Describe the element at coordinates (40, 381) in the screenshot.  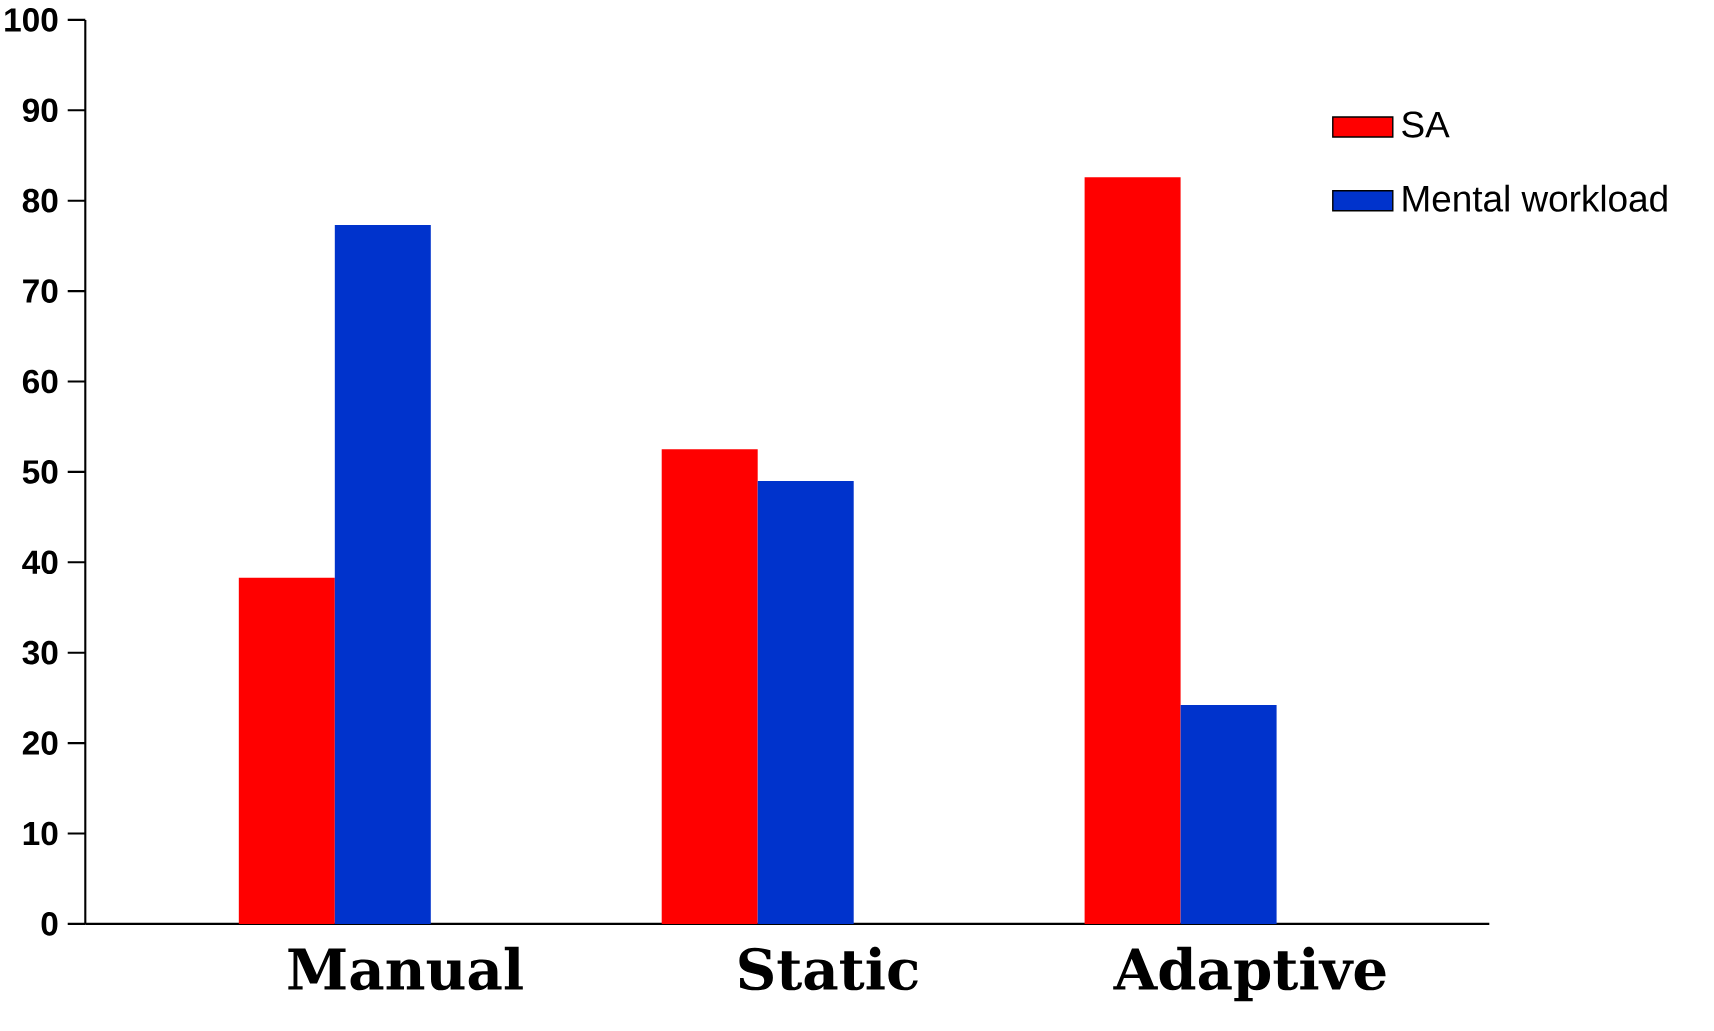
I see `y-tick-label: 60` at that location.